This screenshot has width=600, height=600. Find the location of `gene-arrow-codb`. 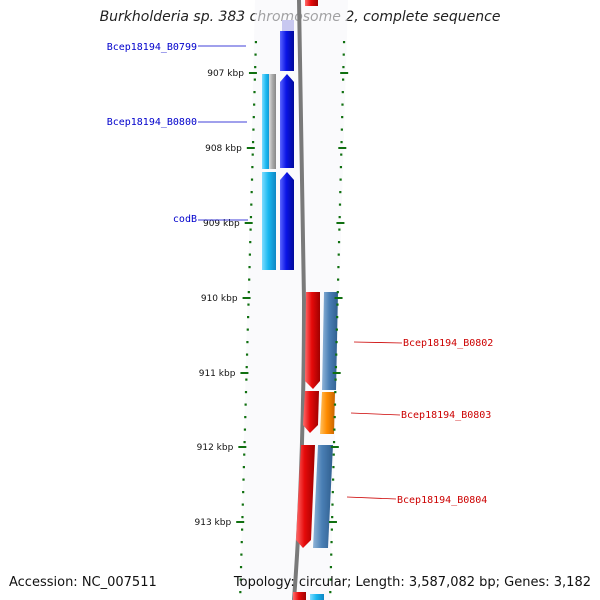

gene-arrow-codb is located at coordinates (287, 221).